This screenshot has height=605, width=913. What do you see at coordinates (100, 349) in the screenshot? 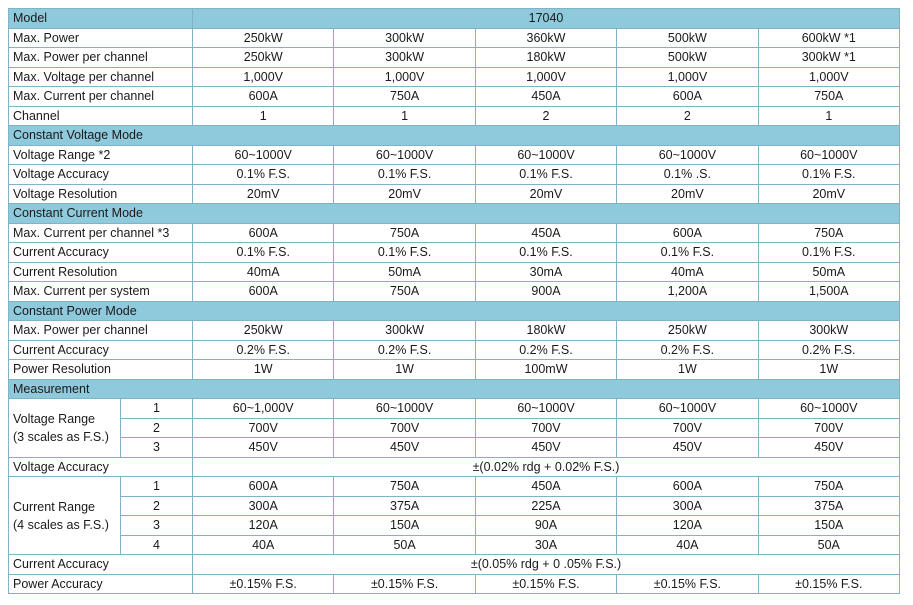
I see `row-label: Current Accuracy` at bounding box center [100, 349].